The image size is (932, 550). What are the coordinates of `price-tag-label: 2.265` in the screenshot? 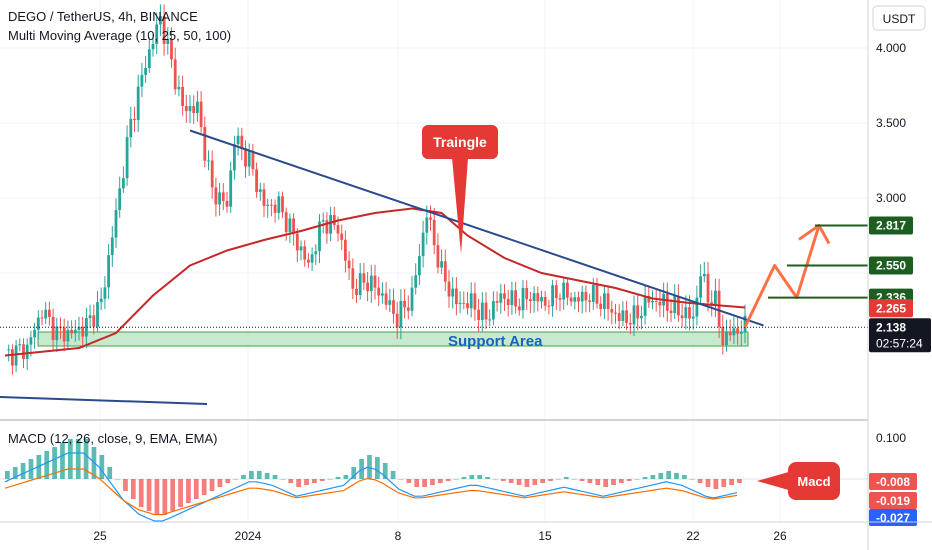 It's located at (891, 308).